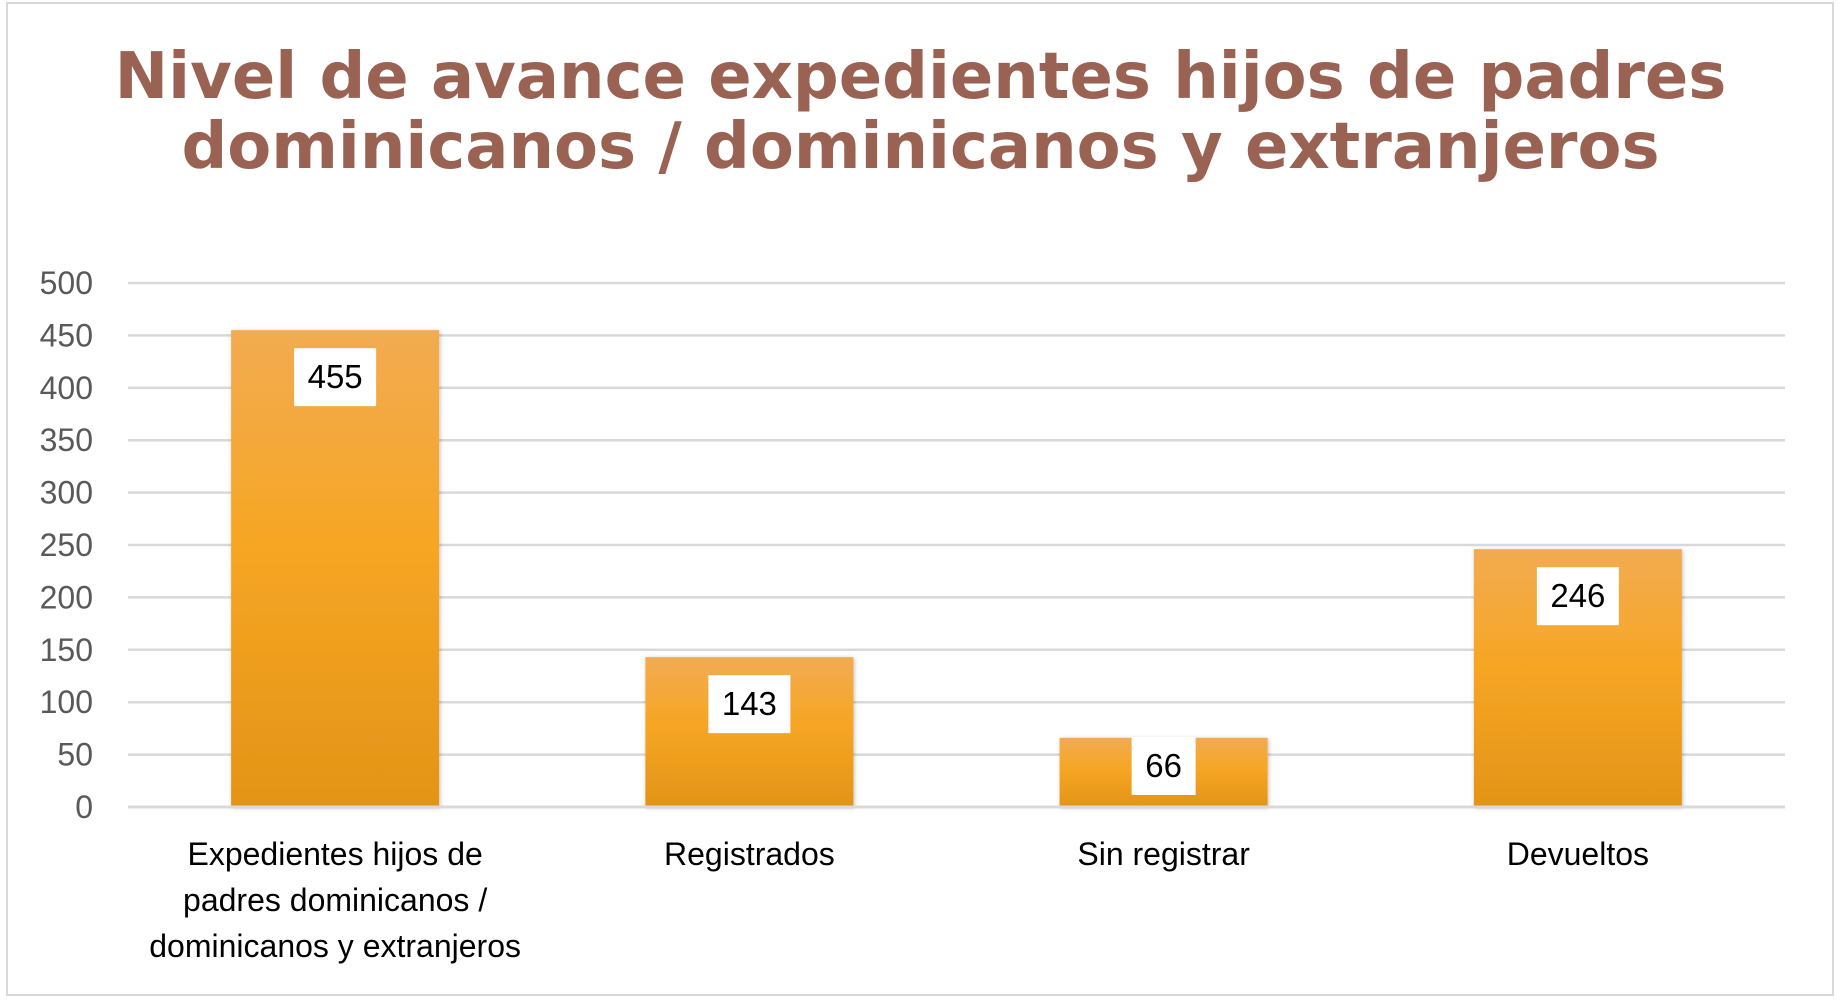 Image resolution: width=1841 pixels, height=1000 pixels. I want to click on data-label-value: 246, so click(1577, 595).